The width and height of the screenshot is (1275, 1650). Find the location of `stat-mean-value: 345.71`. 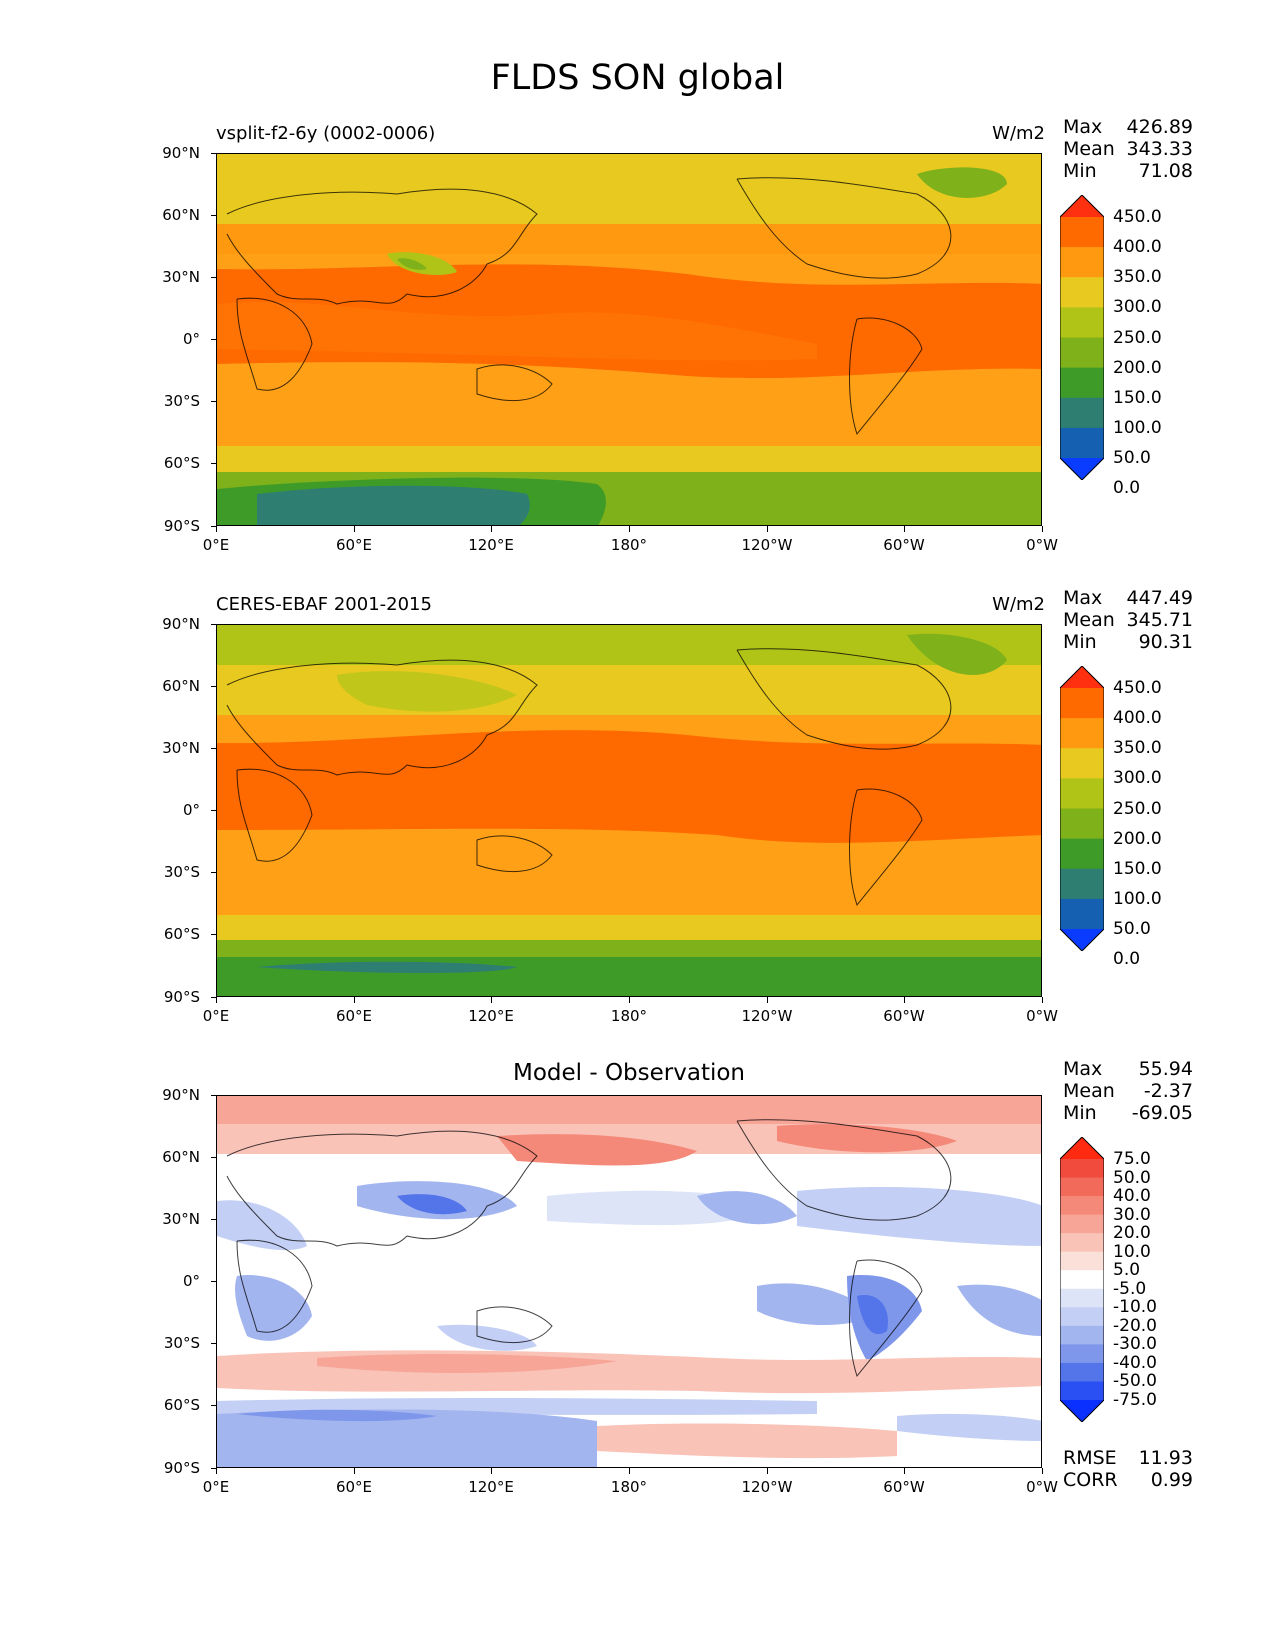

stat-mean-value: 345.71 is located at coordinates (1159, 620).